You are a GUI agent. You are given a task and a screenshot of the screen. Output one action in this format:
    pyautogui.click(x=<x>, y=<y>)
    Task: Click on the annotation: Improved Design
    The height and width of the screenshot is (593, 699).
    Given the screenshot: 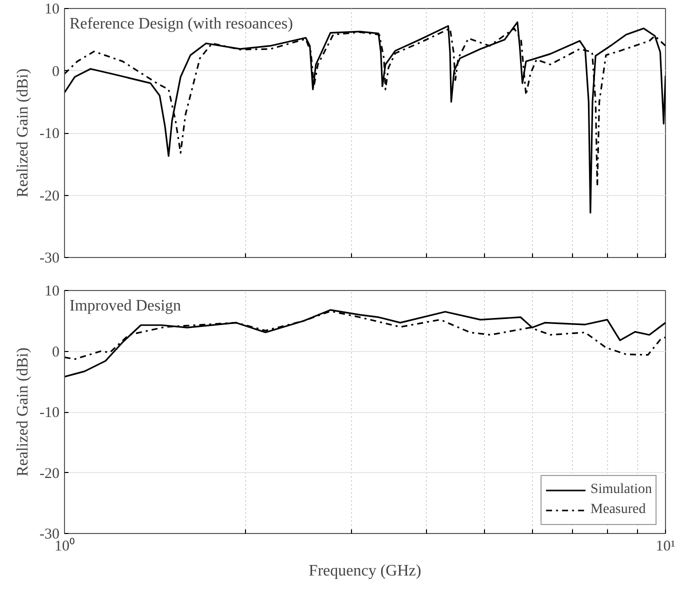 What is the action you would take?
    pyautogui.click(x=126, y=306)
    